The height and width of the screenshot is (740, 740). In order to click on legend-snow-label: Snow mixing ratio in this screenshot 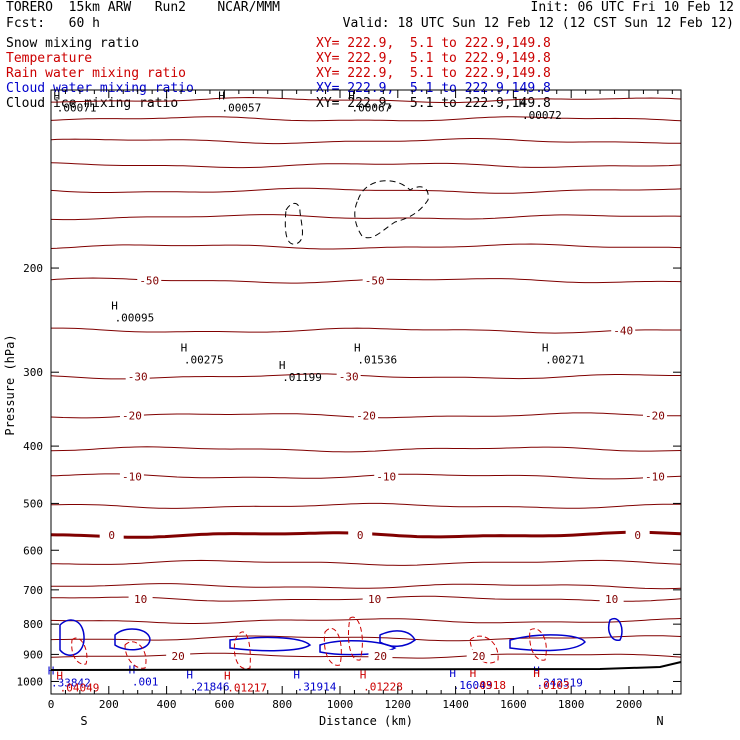, I will do `click(73, 43)`.